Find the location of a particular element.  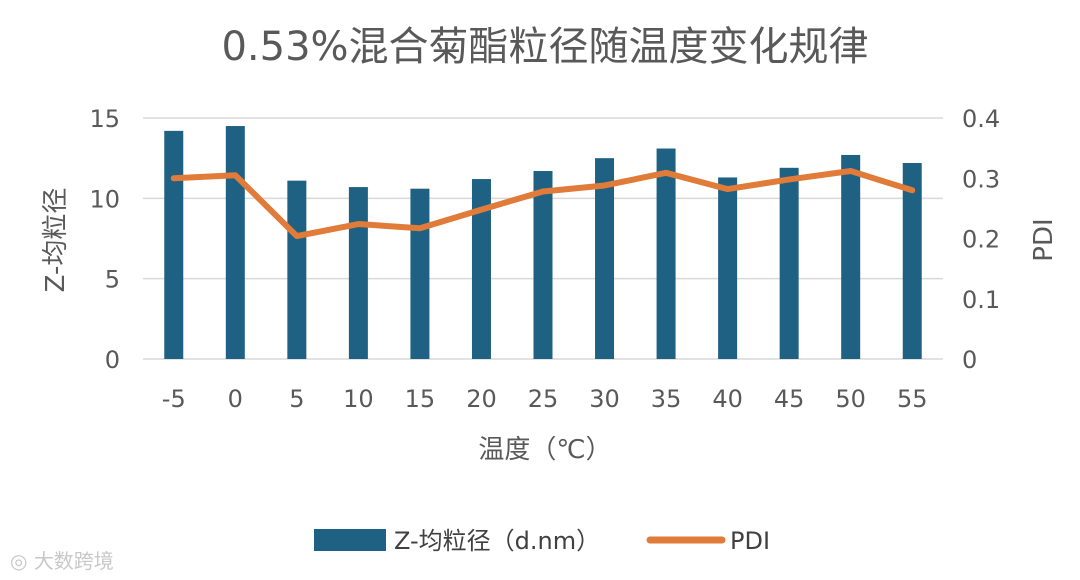

x-tick-label: 45 is located at coordinates (789, 399).